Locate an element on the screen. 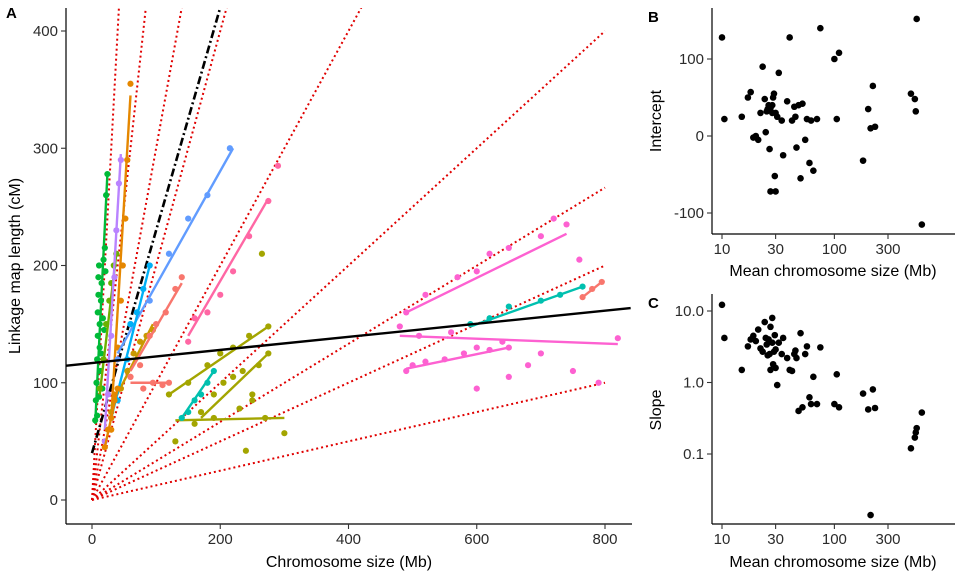 The height and width of the screenshot is (576, 960). x-tick-label: 100 is located at coordinates (834, 539).